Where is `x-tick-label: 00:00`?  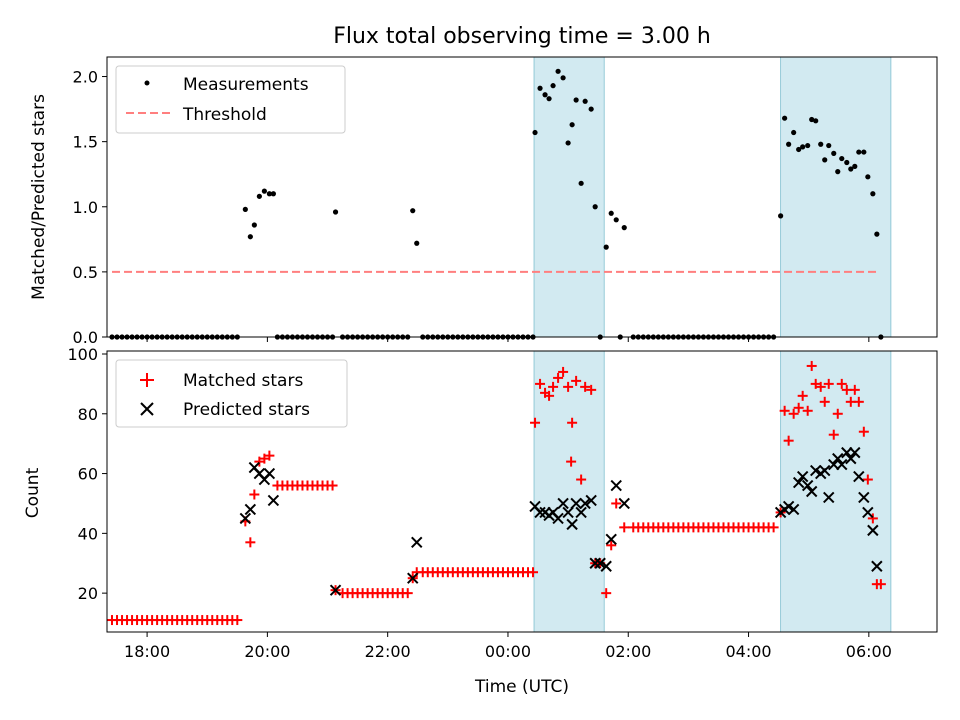
x-tick-label: 00:00 is located at coordinates (508, 651).